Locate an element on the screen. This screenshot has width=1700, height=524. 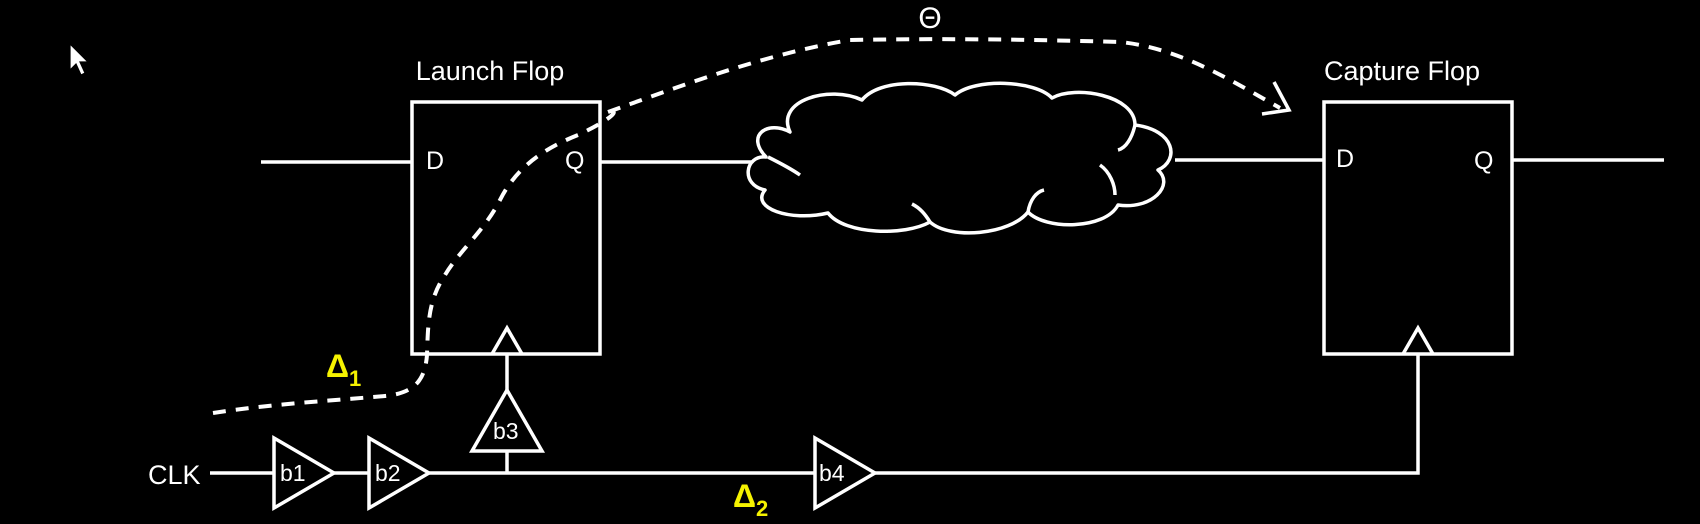
buffer-b2 is located at coordinates (400, 473).